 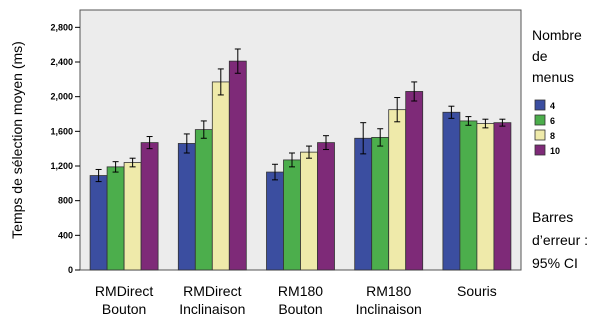 I want to click on note-line: 95% CI, so click(x=555, y=263).